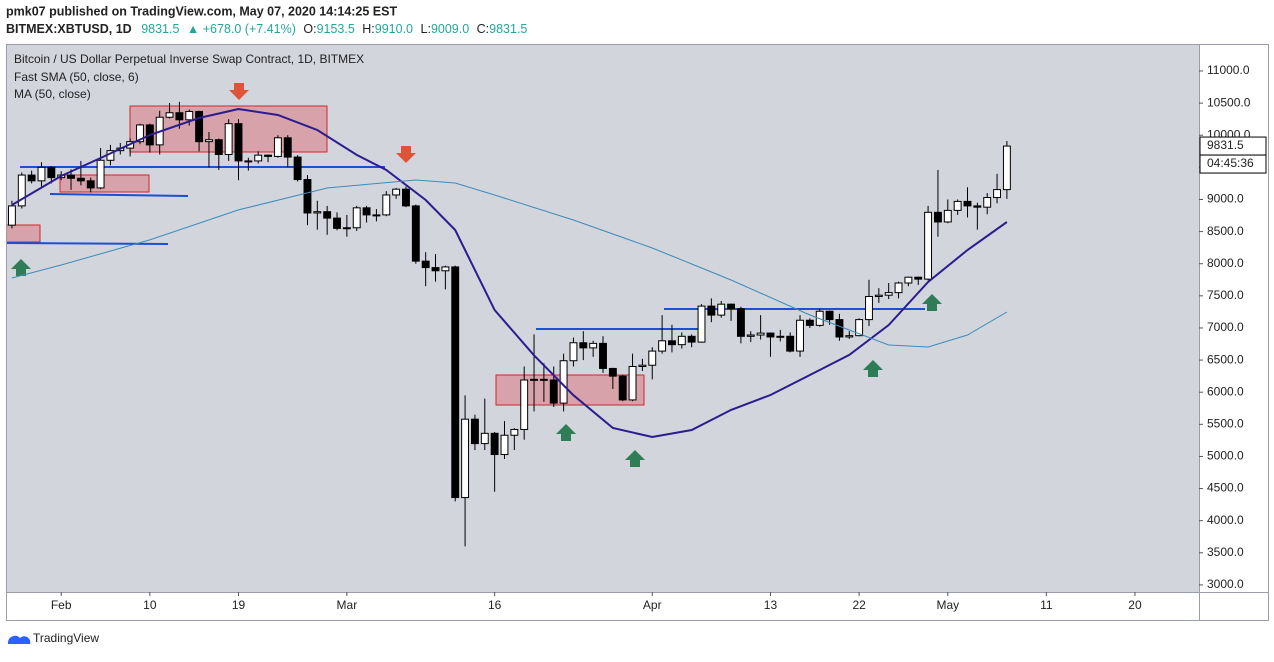 This screenshot has width=1274, height=662. What do you see at coordinates (160, 29) in the screenshot?
I see `last-price: 9831.5` at bounding box center [160, 29].